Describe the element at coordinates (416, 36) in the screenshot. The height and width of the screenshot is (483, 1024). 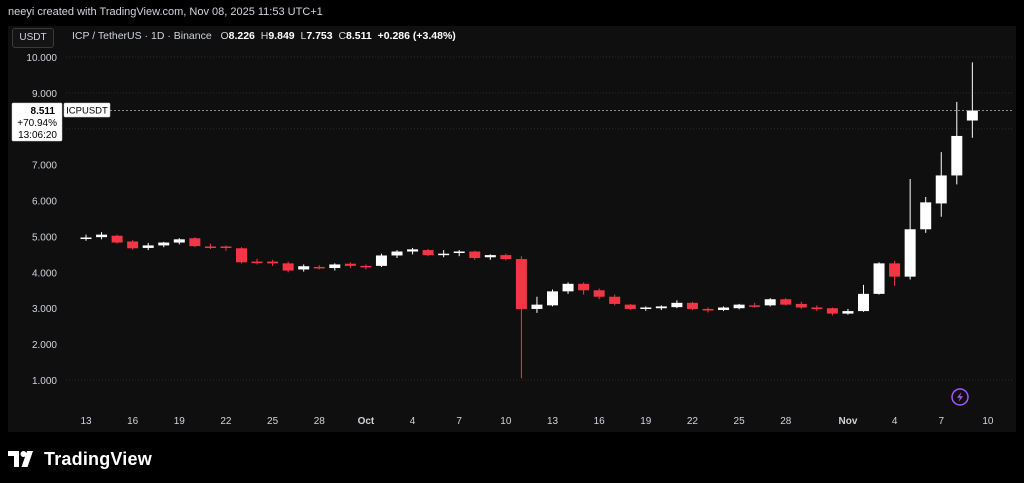
I see `change-value: +0.286 (+3.48%)` at that location.